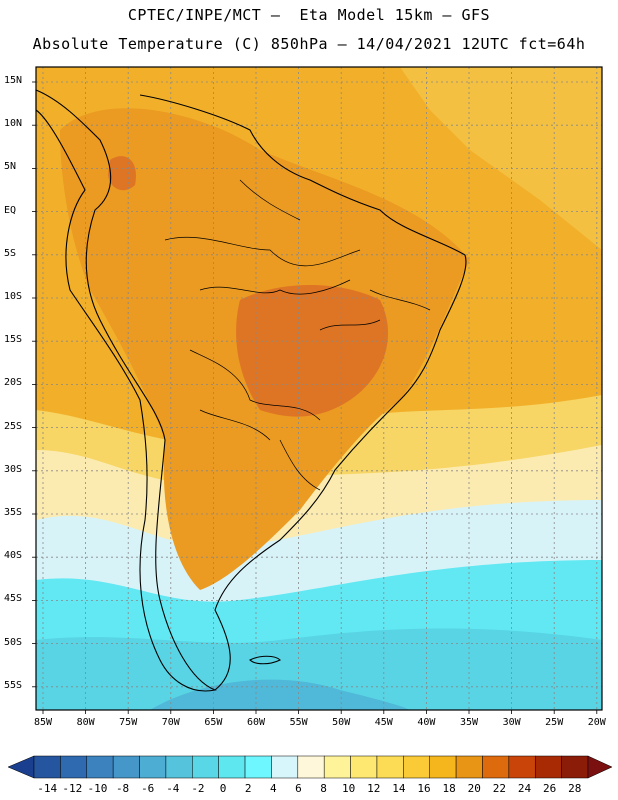 This screenshot has height=800, width=618. What do you see at coordinates (341, 722) in the screenshot?
I see `lon-label: 50W` at bounding box center [341, 722].